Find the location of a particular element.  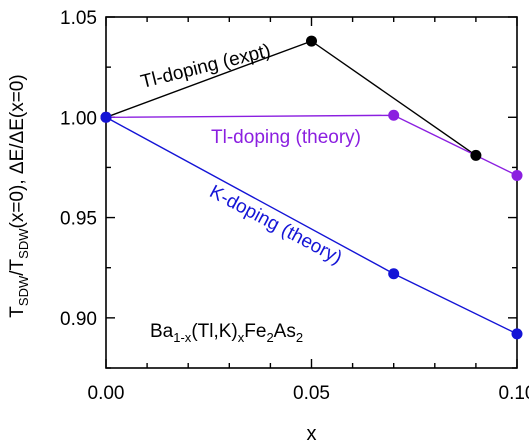

text-segment: (Tl,K) is located at coordinates (214, 331).